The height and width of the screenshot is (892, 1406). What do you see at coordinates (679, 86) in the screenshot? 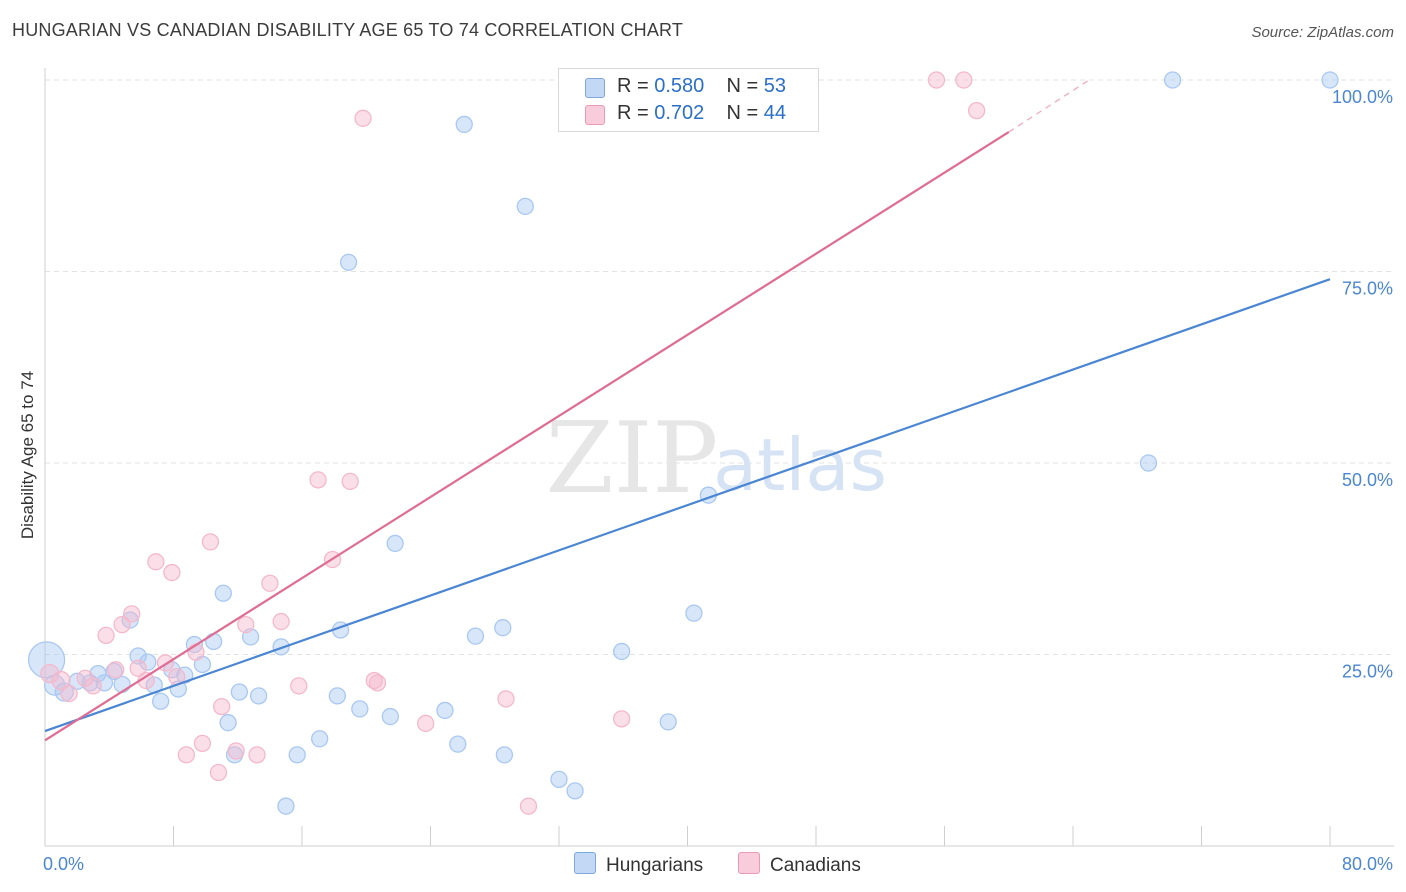
I see `r-value: 0.580` at bounding box center [679, 86].